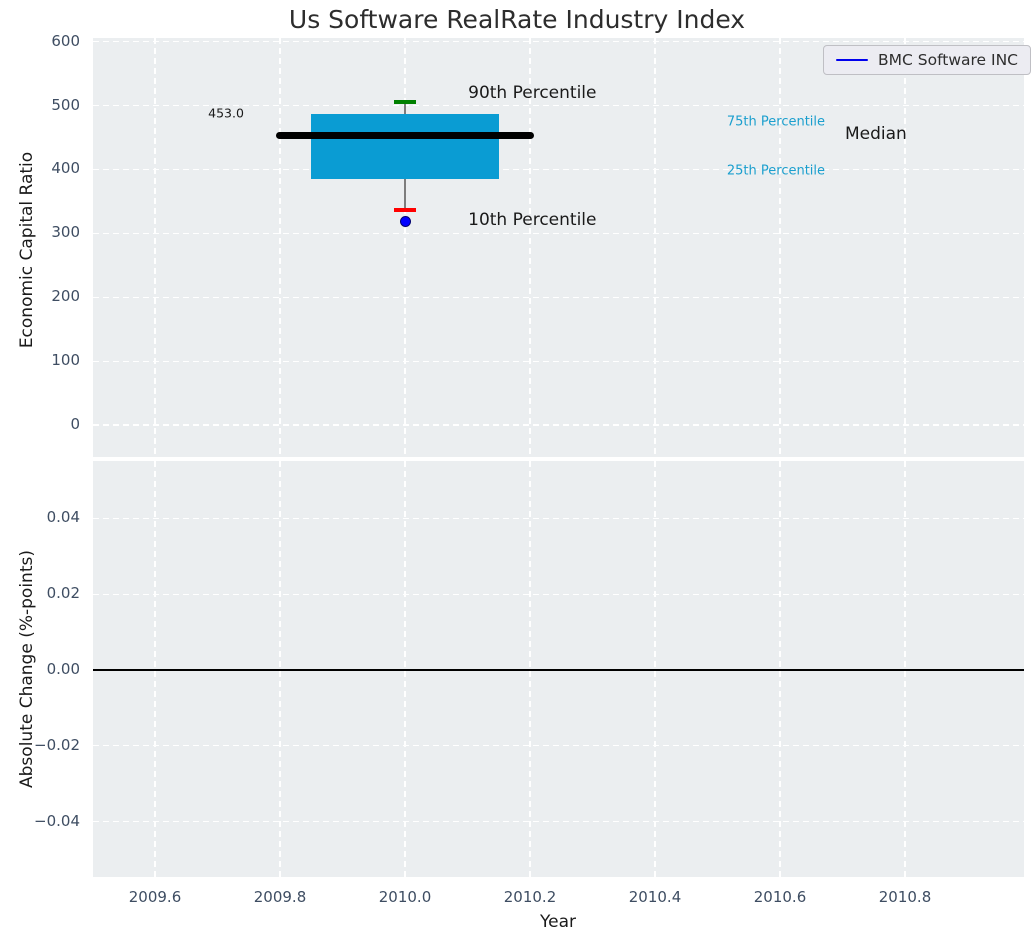 The width and height of the screenshot is (1034, 942). Describe the element at coordinates (876, 134) in the screenshot. I see `annotation-median: Median` at that location.